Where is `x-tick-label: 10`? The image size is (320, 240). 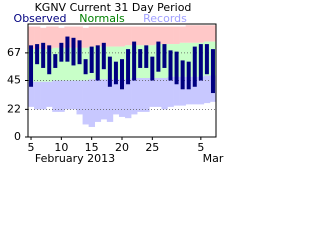 x-tick-label: 10 is located at coordinates (61, 147).